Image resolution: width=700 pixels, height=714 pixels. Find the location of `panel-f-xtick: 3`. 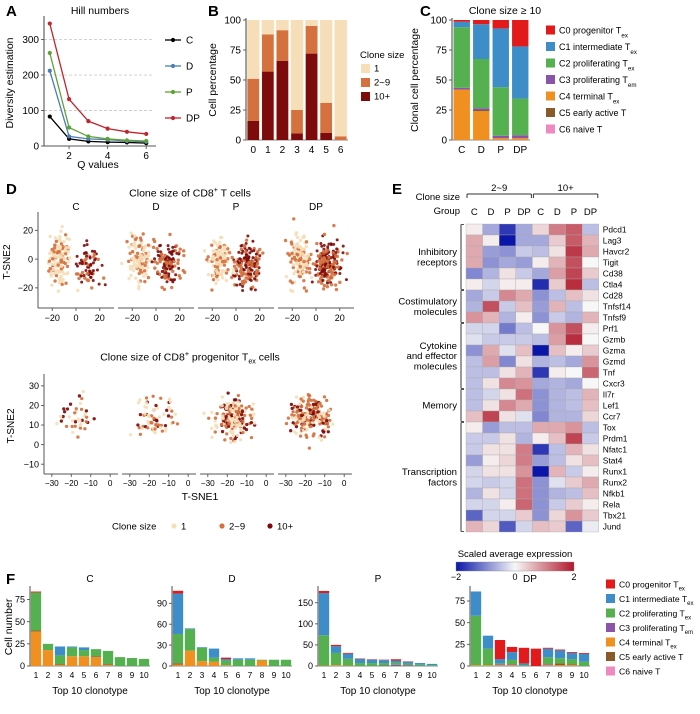

panel-f-xtick: 3 is located at coordinates (348, 675).